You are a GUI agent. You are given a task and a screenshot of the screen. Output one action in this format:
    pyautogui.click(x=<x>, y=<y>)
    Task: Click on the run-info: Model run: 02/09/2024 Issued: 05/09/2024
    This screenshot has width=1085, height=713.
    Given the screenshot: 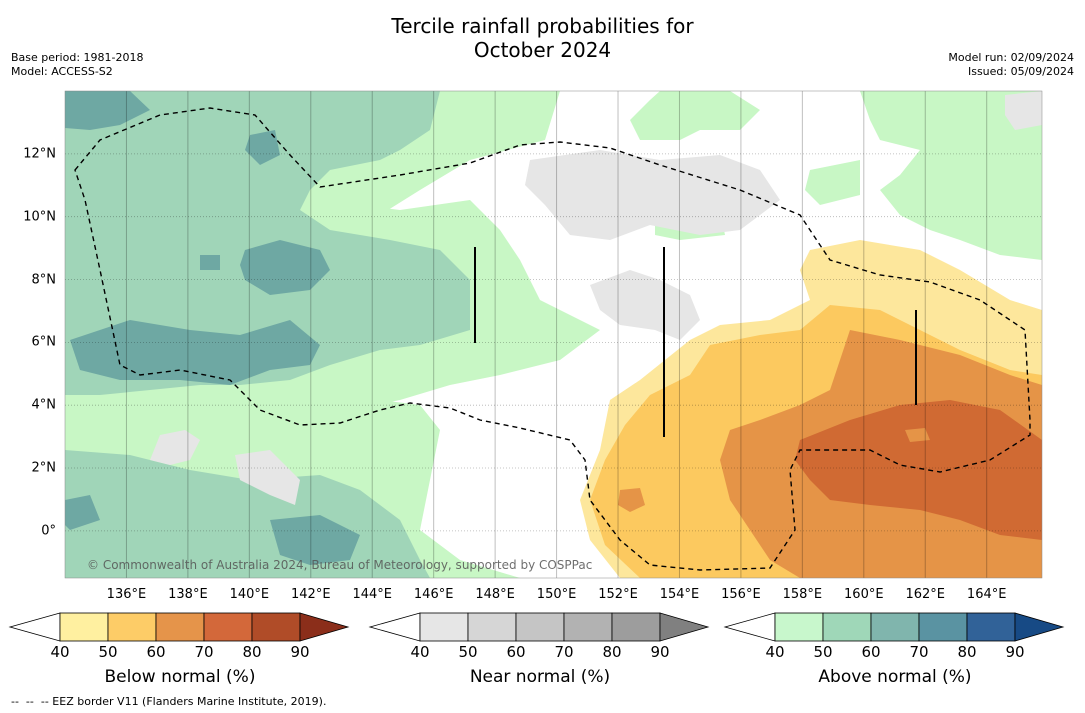 What is the action you would take?
    pyautogui.click(x=1011, y=65)
    